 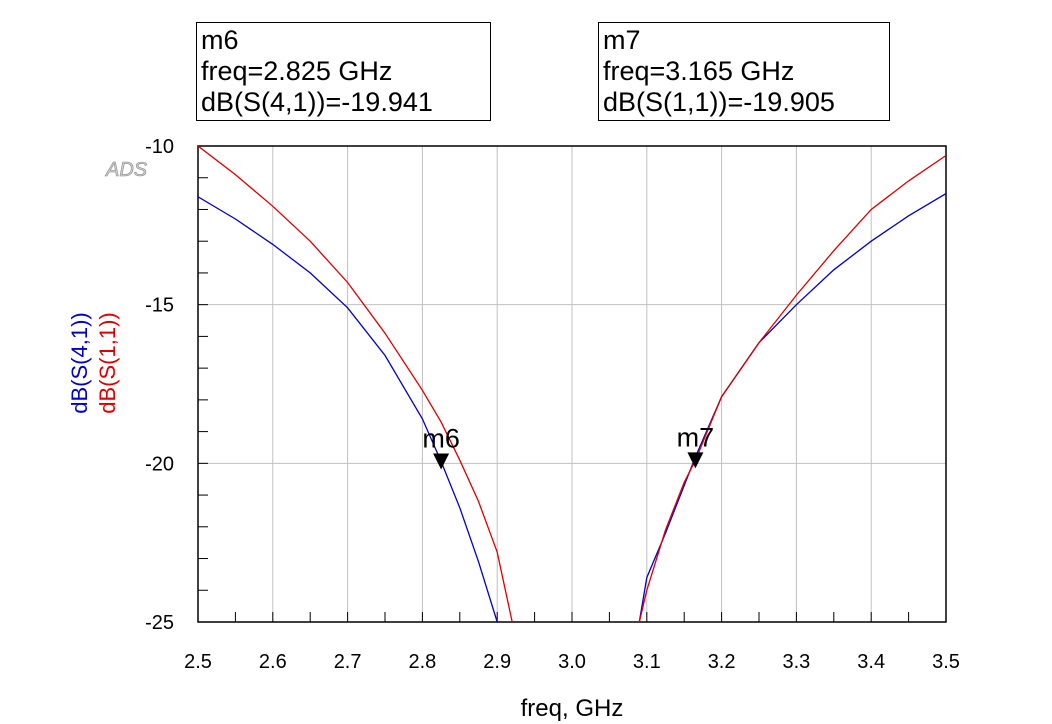 I want to click on x-axis-label: freq, GHz, so click(x=572, y=708).